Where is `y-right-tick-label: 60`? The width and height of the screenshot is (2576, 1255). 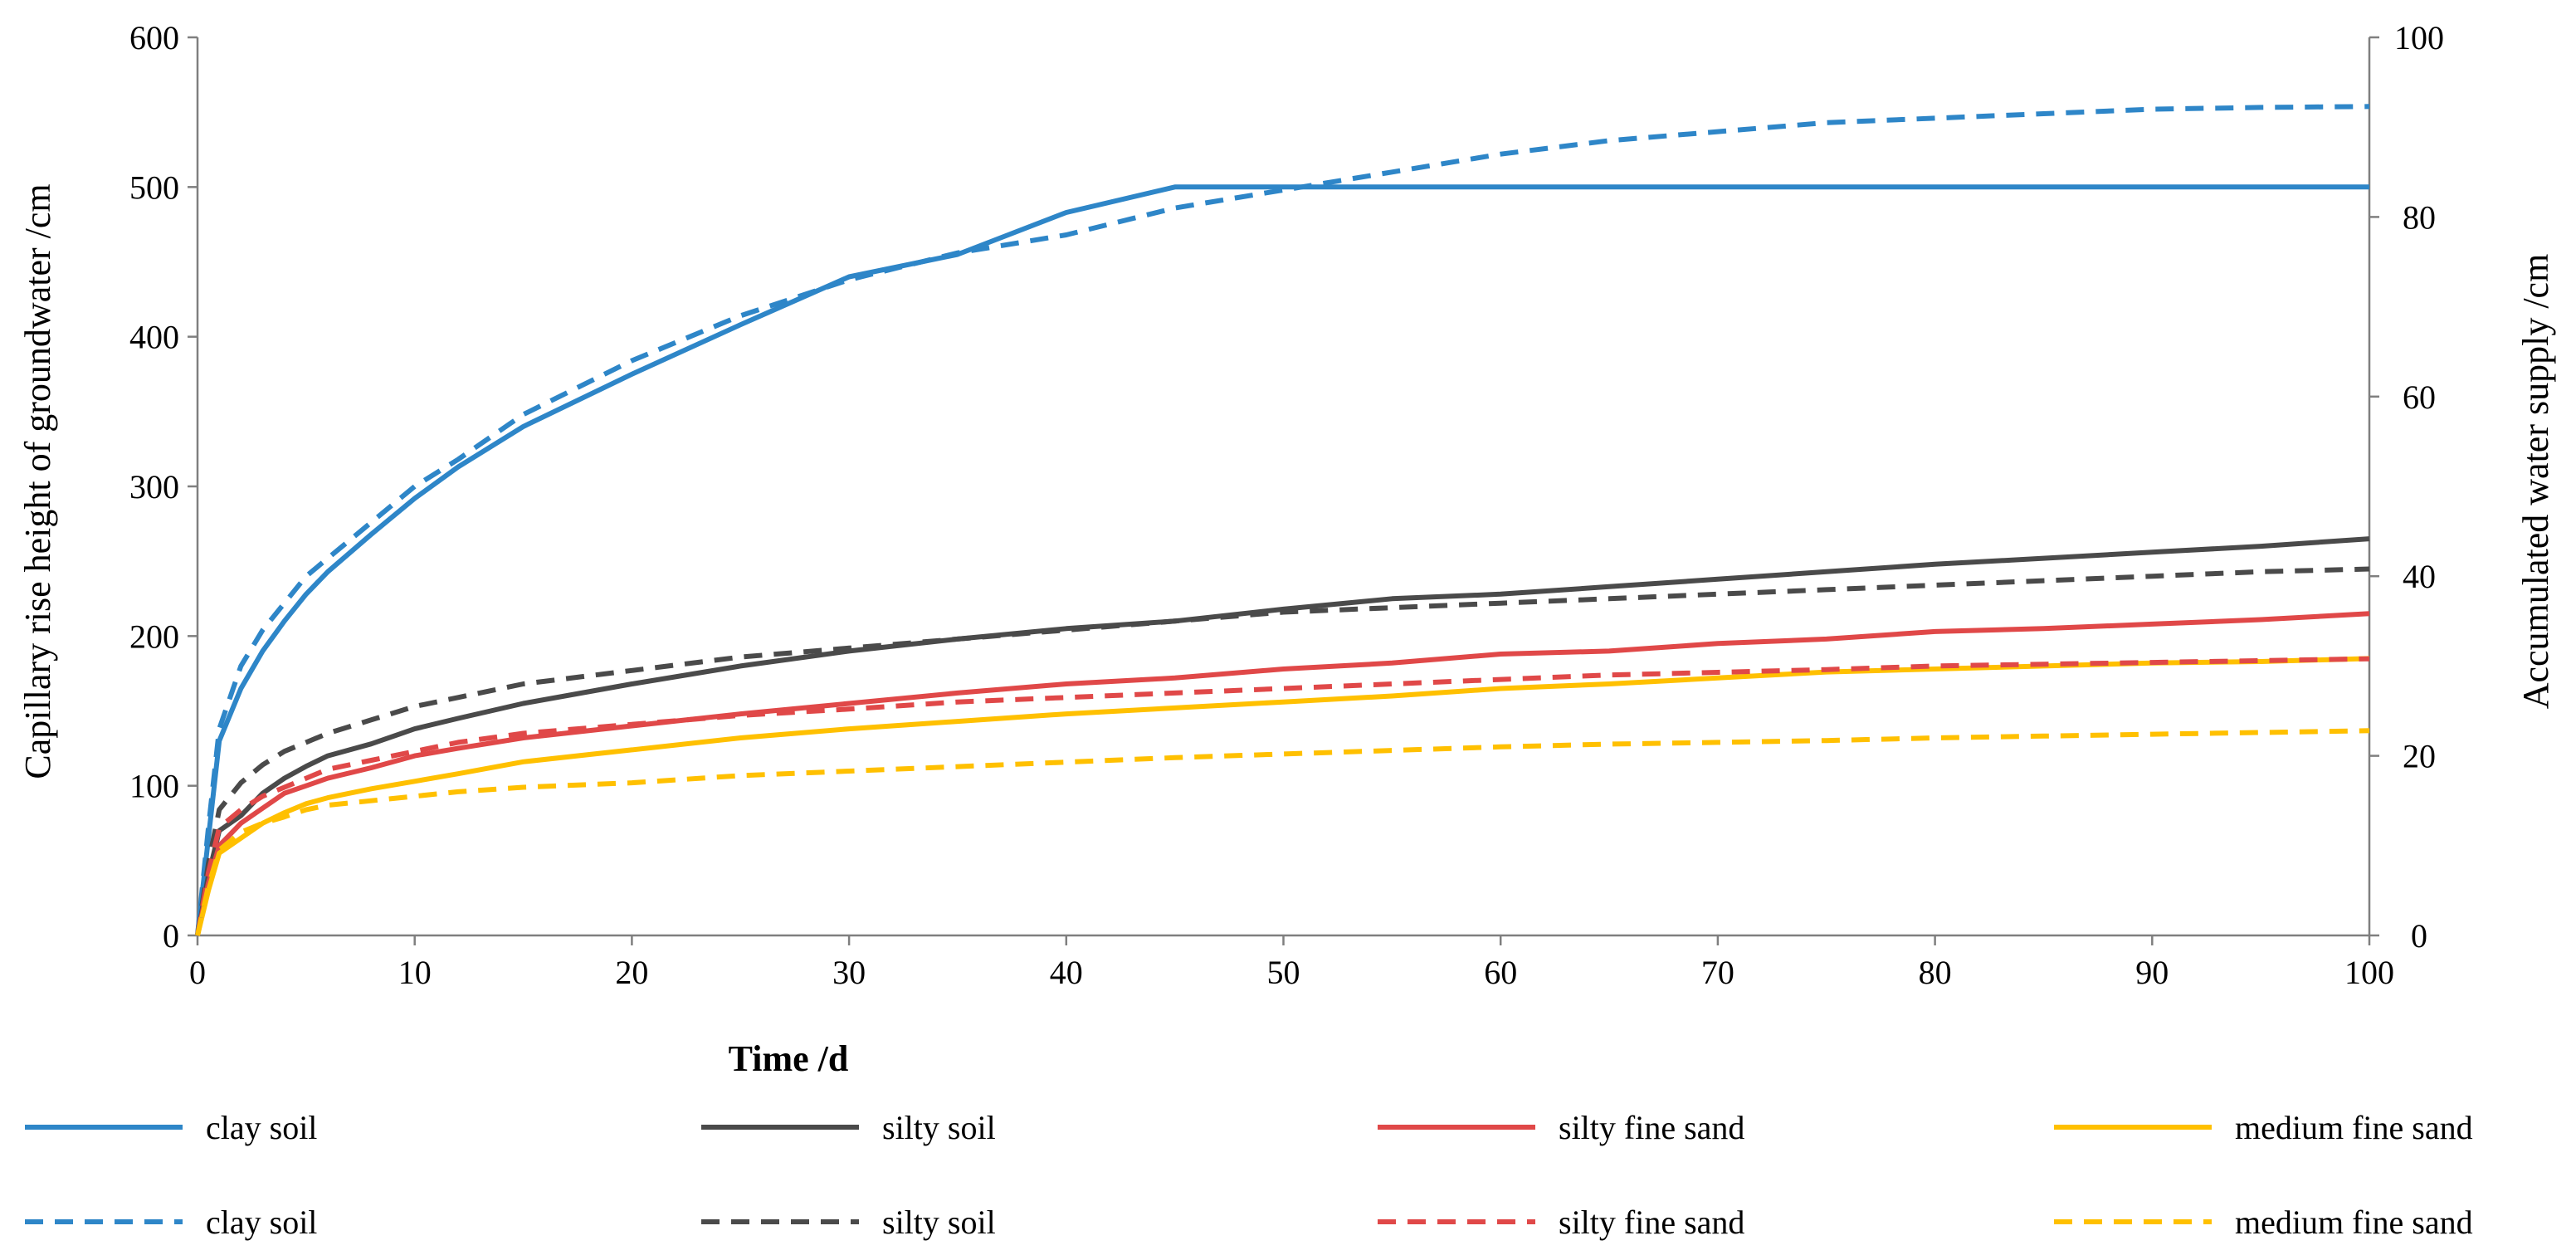
y-right-tick-label: 60 is located at coordinates (2419, 397).